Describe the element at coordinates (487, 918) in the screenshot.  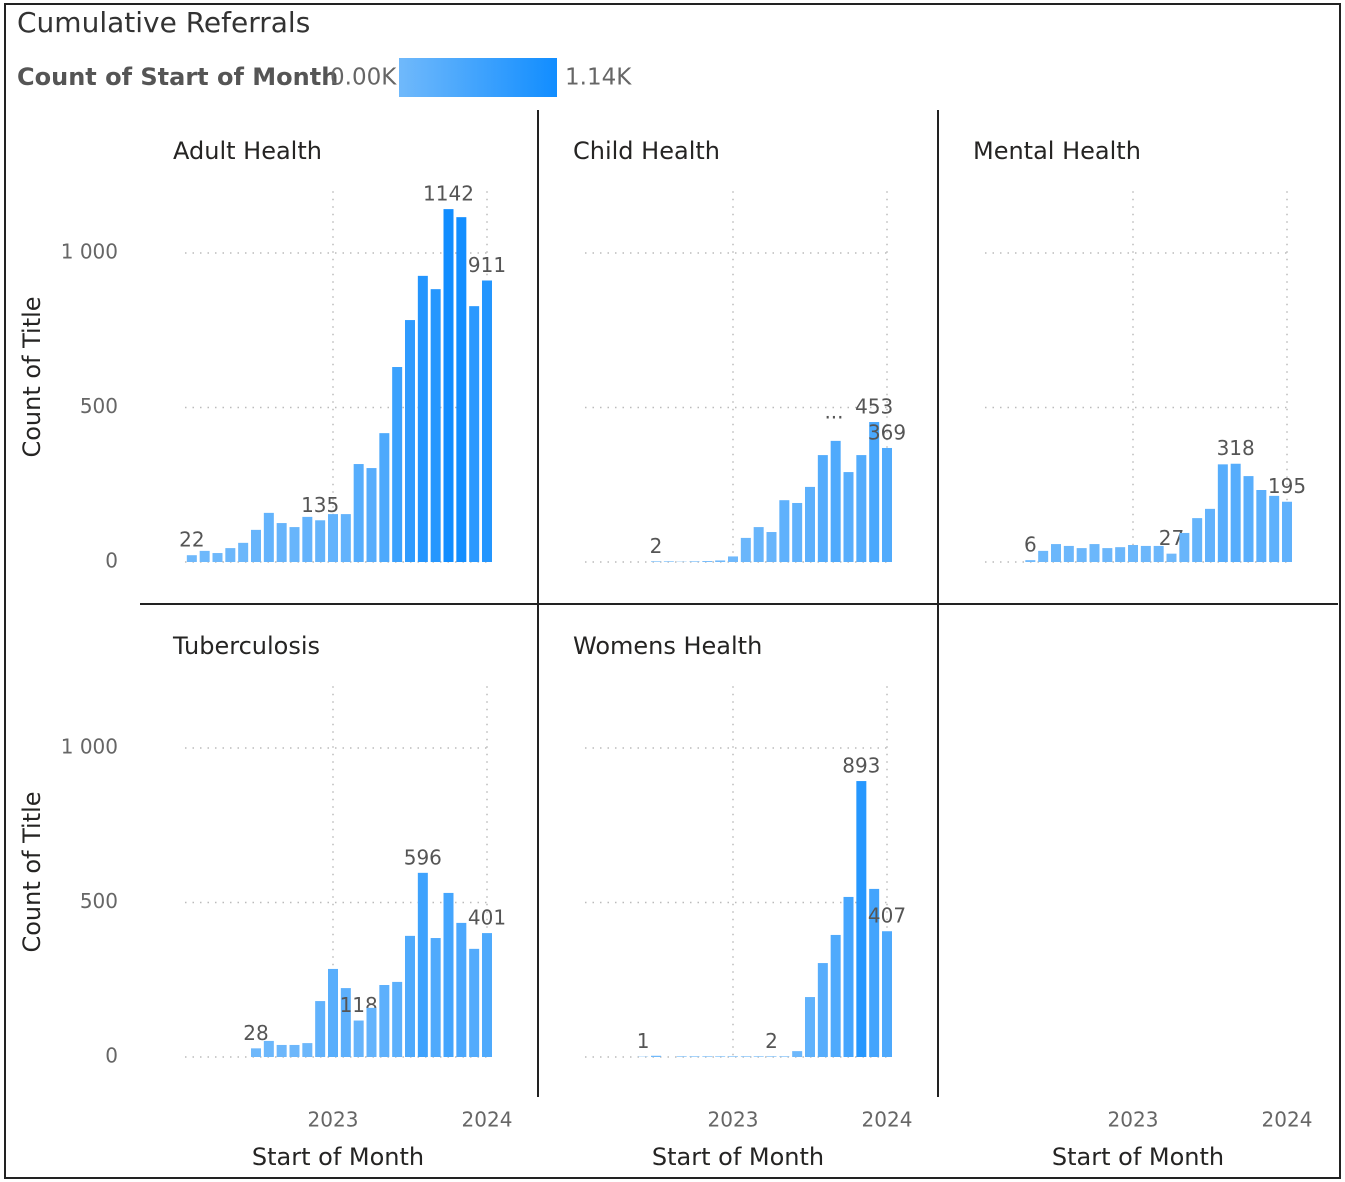
I see `data-label: 401` at that location.